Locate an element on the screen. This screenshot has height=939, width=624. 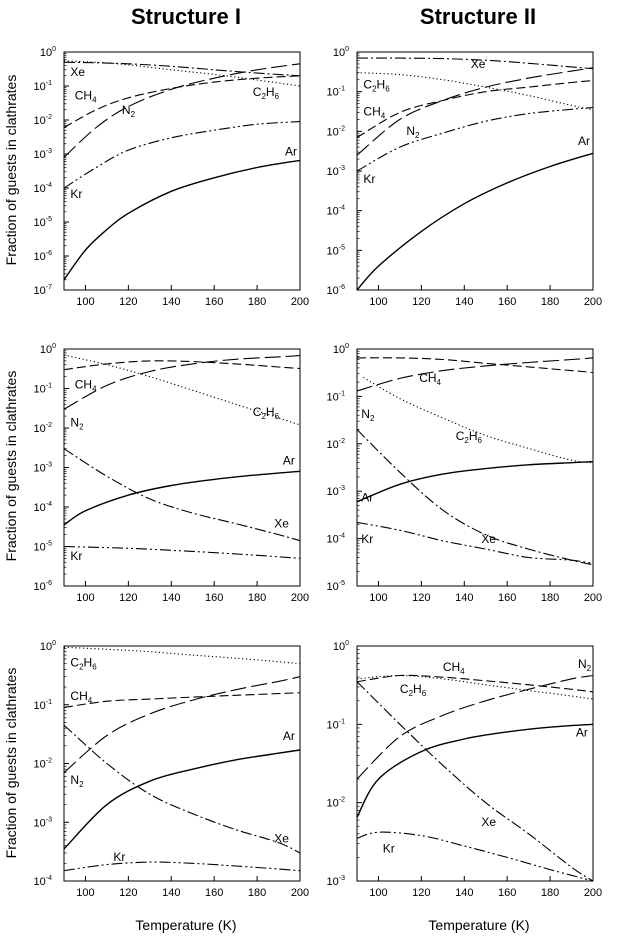
column-title-structure-2: Structure II is located at coordinates (478, 16).